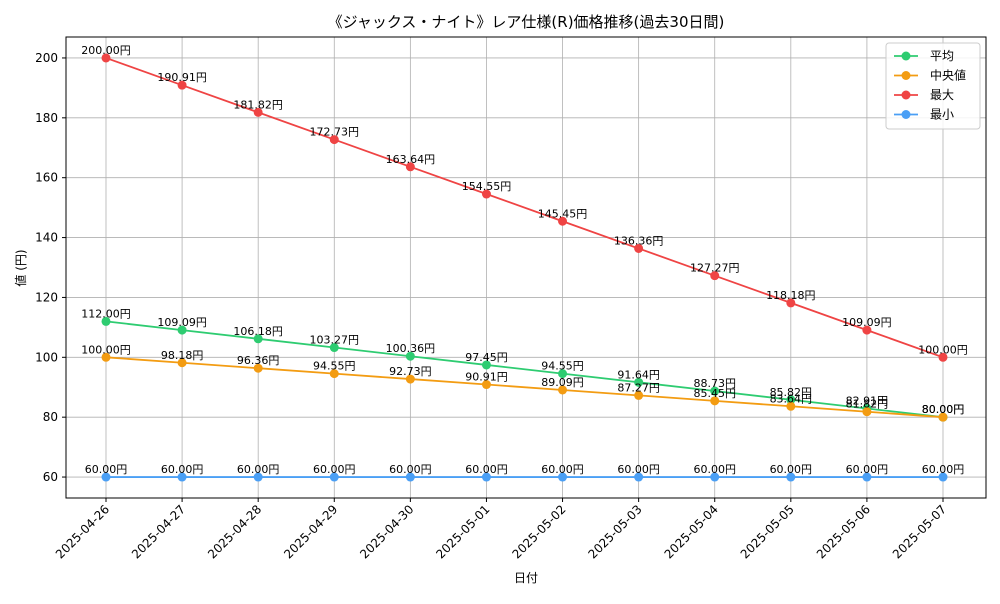 The height and width of the screenshot is (604, 1000). I want to click on x-tick-label: 2025-05-01, so click(462, 531).